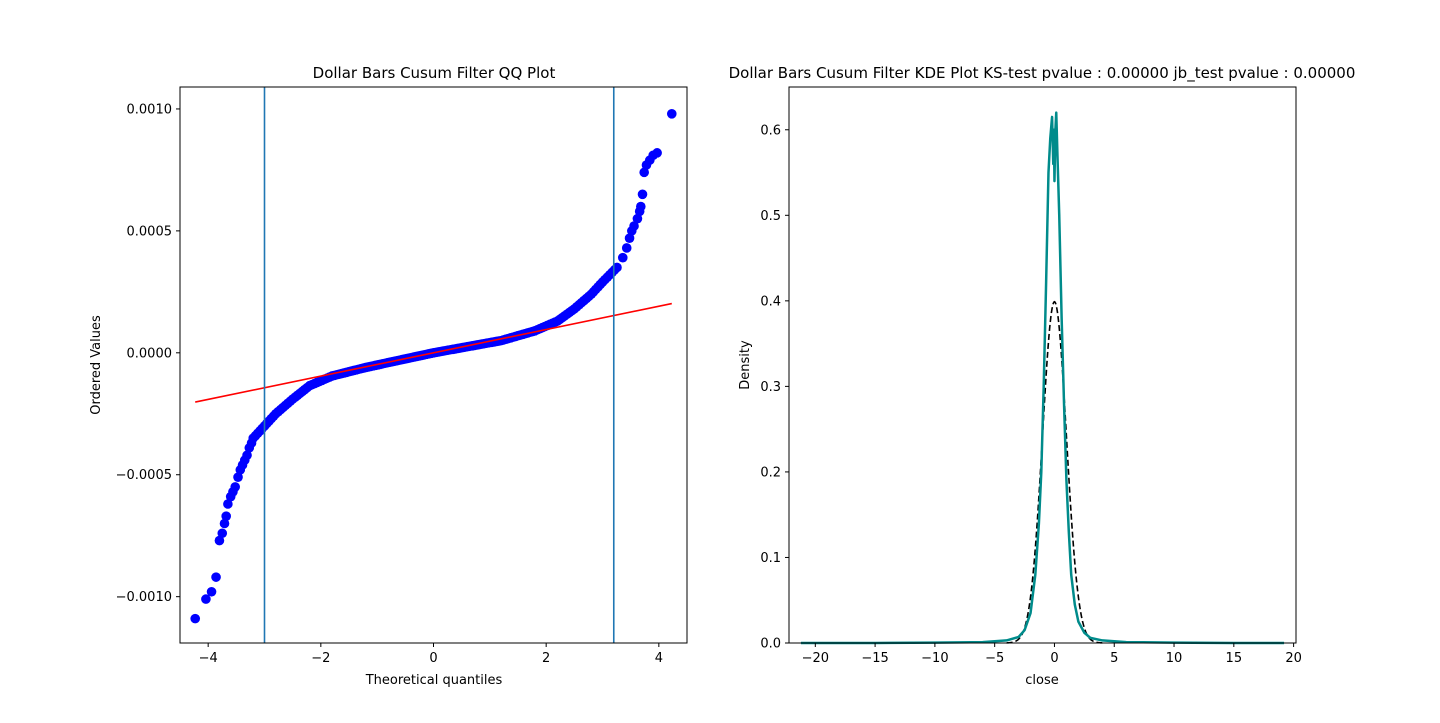  Describe the element at coordinates (150, 231) in the screenshot. I see `y-tick-label: 0.0005` at that location.